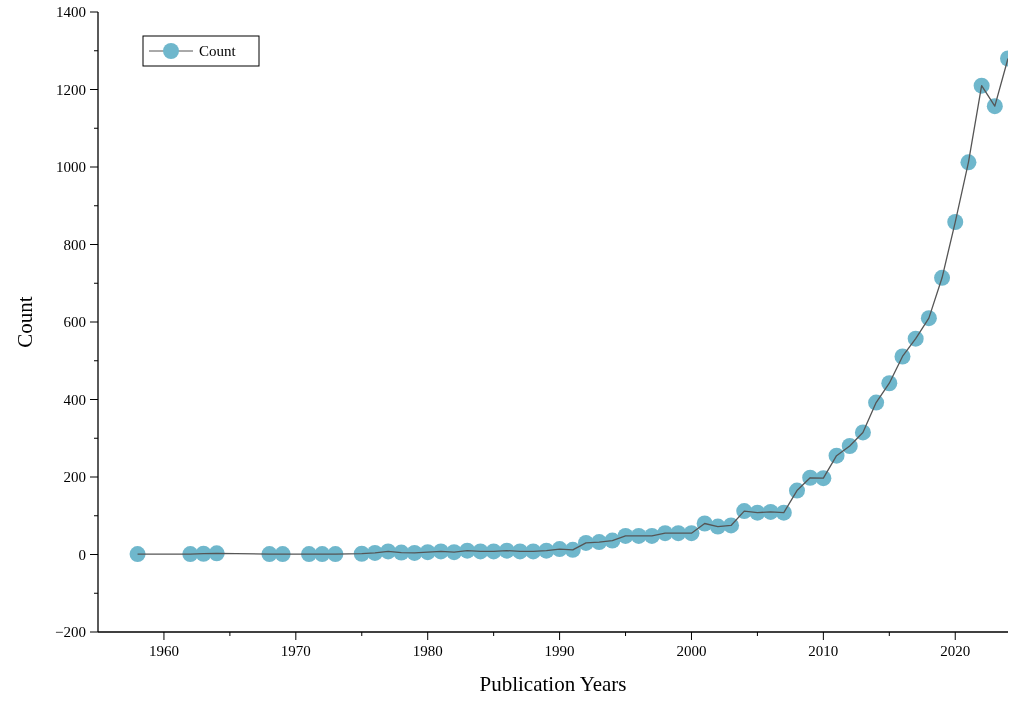 The height and width of the screenshot is (705, 1009). What do you see at coordinates (74, 399) in the screenshot?
I see `y-tick-label: 400` at bounding box center [74, 399].